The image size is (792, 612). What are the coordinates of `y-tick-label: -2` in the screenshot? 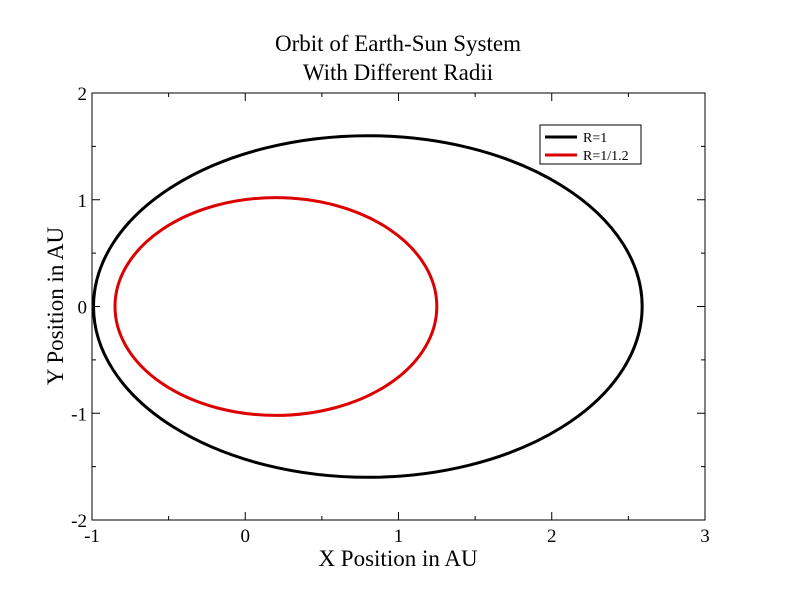 It's located at (79, 521).